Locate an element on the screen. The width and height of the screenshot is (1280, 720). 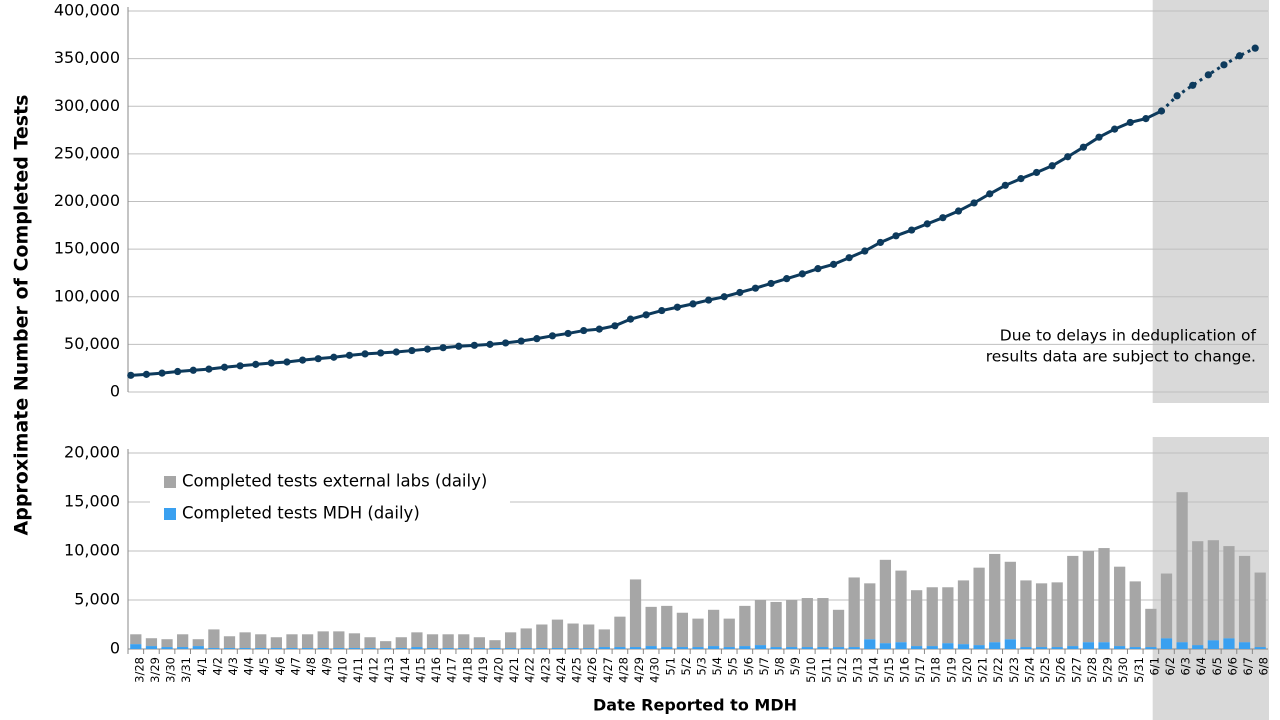
x-tick-label: 5/10 is located at coordinates (811, 670).